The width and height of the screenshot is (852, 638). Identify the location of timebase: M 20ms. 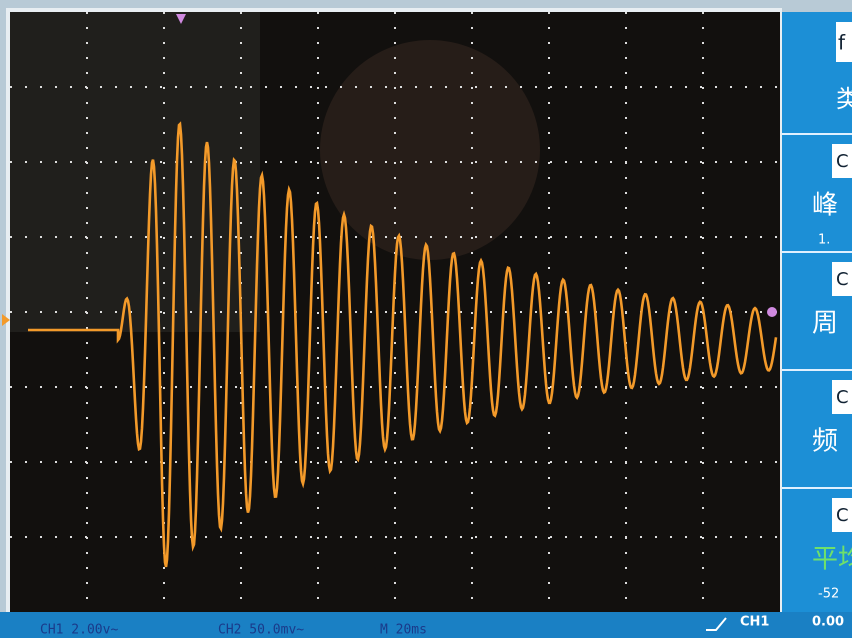
(403, 630).